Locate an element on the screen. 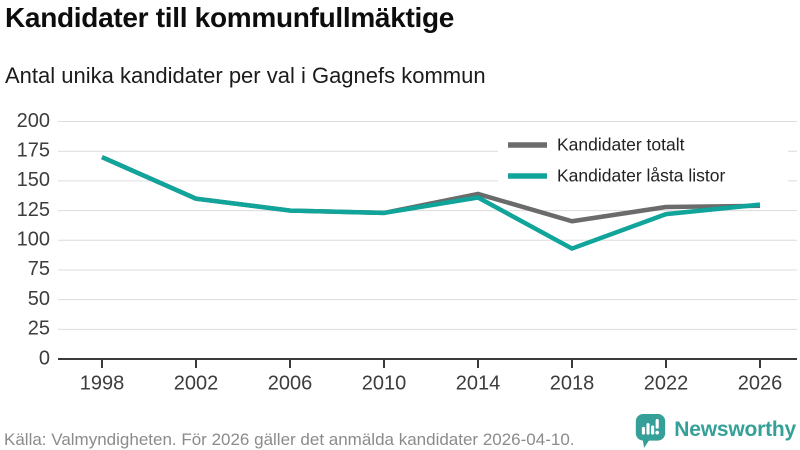 This screenshot has height=450, width=800. x-axis-label: 2014 is located at coordinates (478, 384).